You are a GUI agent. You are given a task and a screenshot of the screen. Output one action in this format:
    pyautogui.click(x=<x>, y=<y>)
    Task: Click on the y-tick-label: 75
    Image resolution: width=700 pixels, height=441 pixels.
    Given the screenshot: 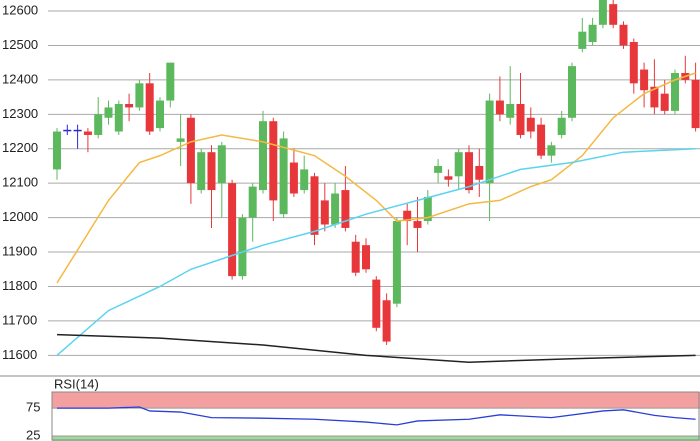 What is the action you would take?
    pyautogui.click(x=33, y=407)
    